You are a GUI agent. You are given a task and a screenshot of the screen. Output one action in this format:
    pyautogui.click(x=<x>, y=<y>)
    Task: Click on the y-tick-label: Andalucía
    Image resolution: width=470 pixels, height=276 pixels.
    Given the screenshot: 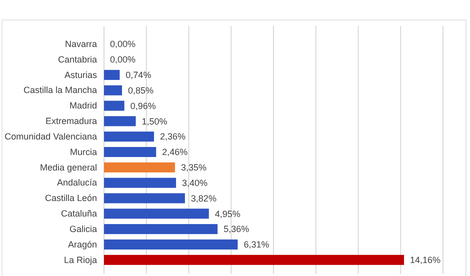 What is the action you would take?
    pyautogui.click(x=76, y=183)
    